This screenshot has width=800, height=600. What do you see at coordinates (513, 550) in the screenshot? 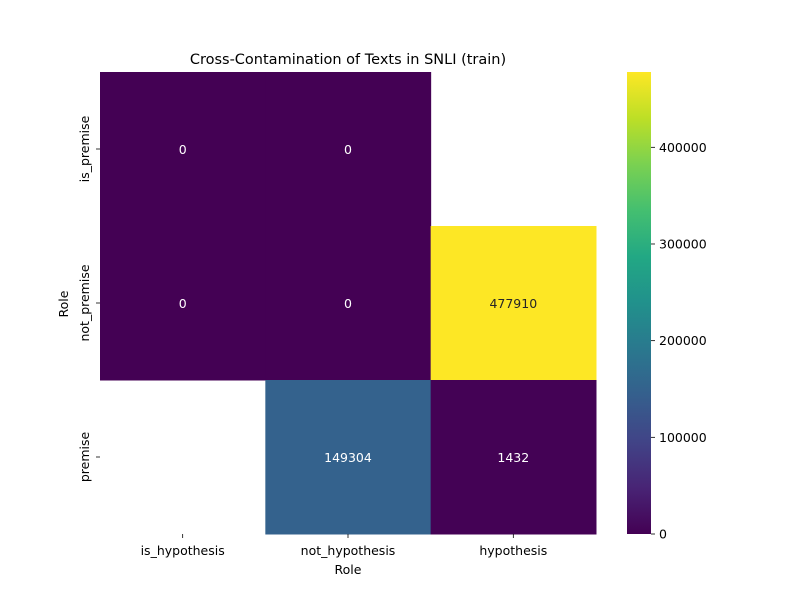
I see `x-tick-label: hypothesis` at bounding box center [513, 550].